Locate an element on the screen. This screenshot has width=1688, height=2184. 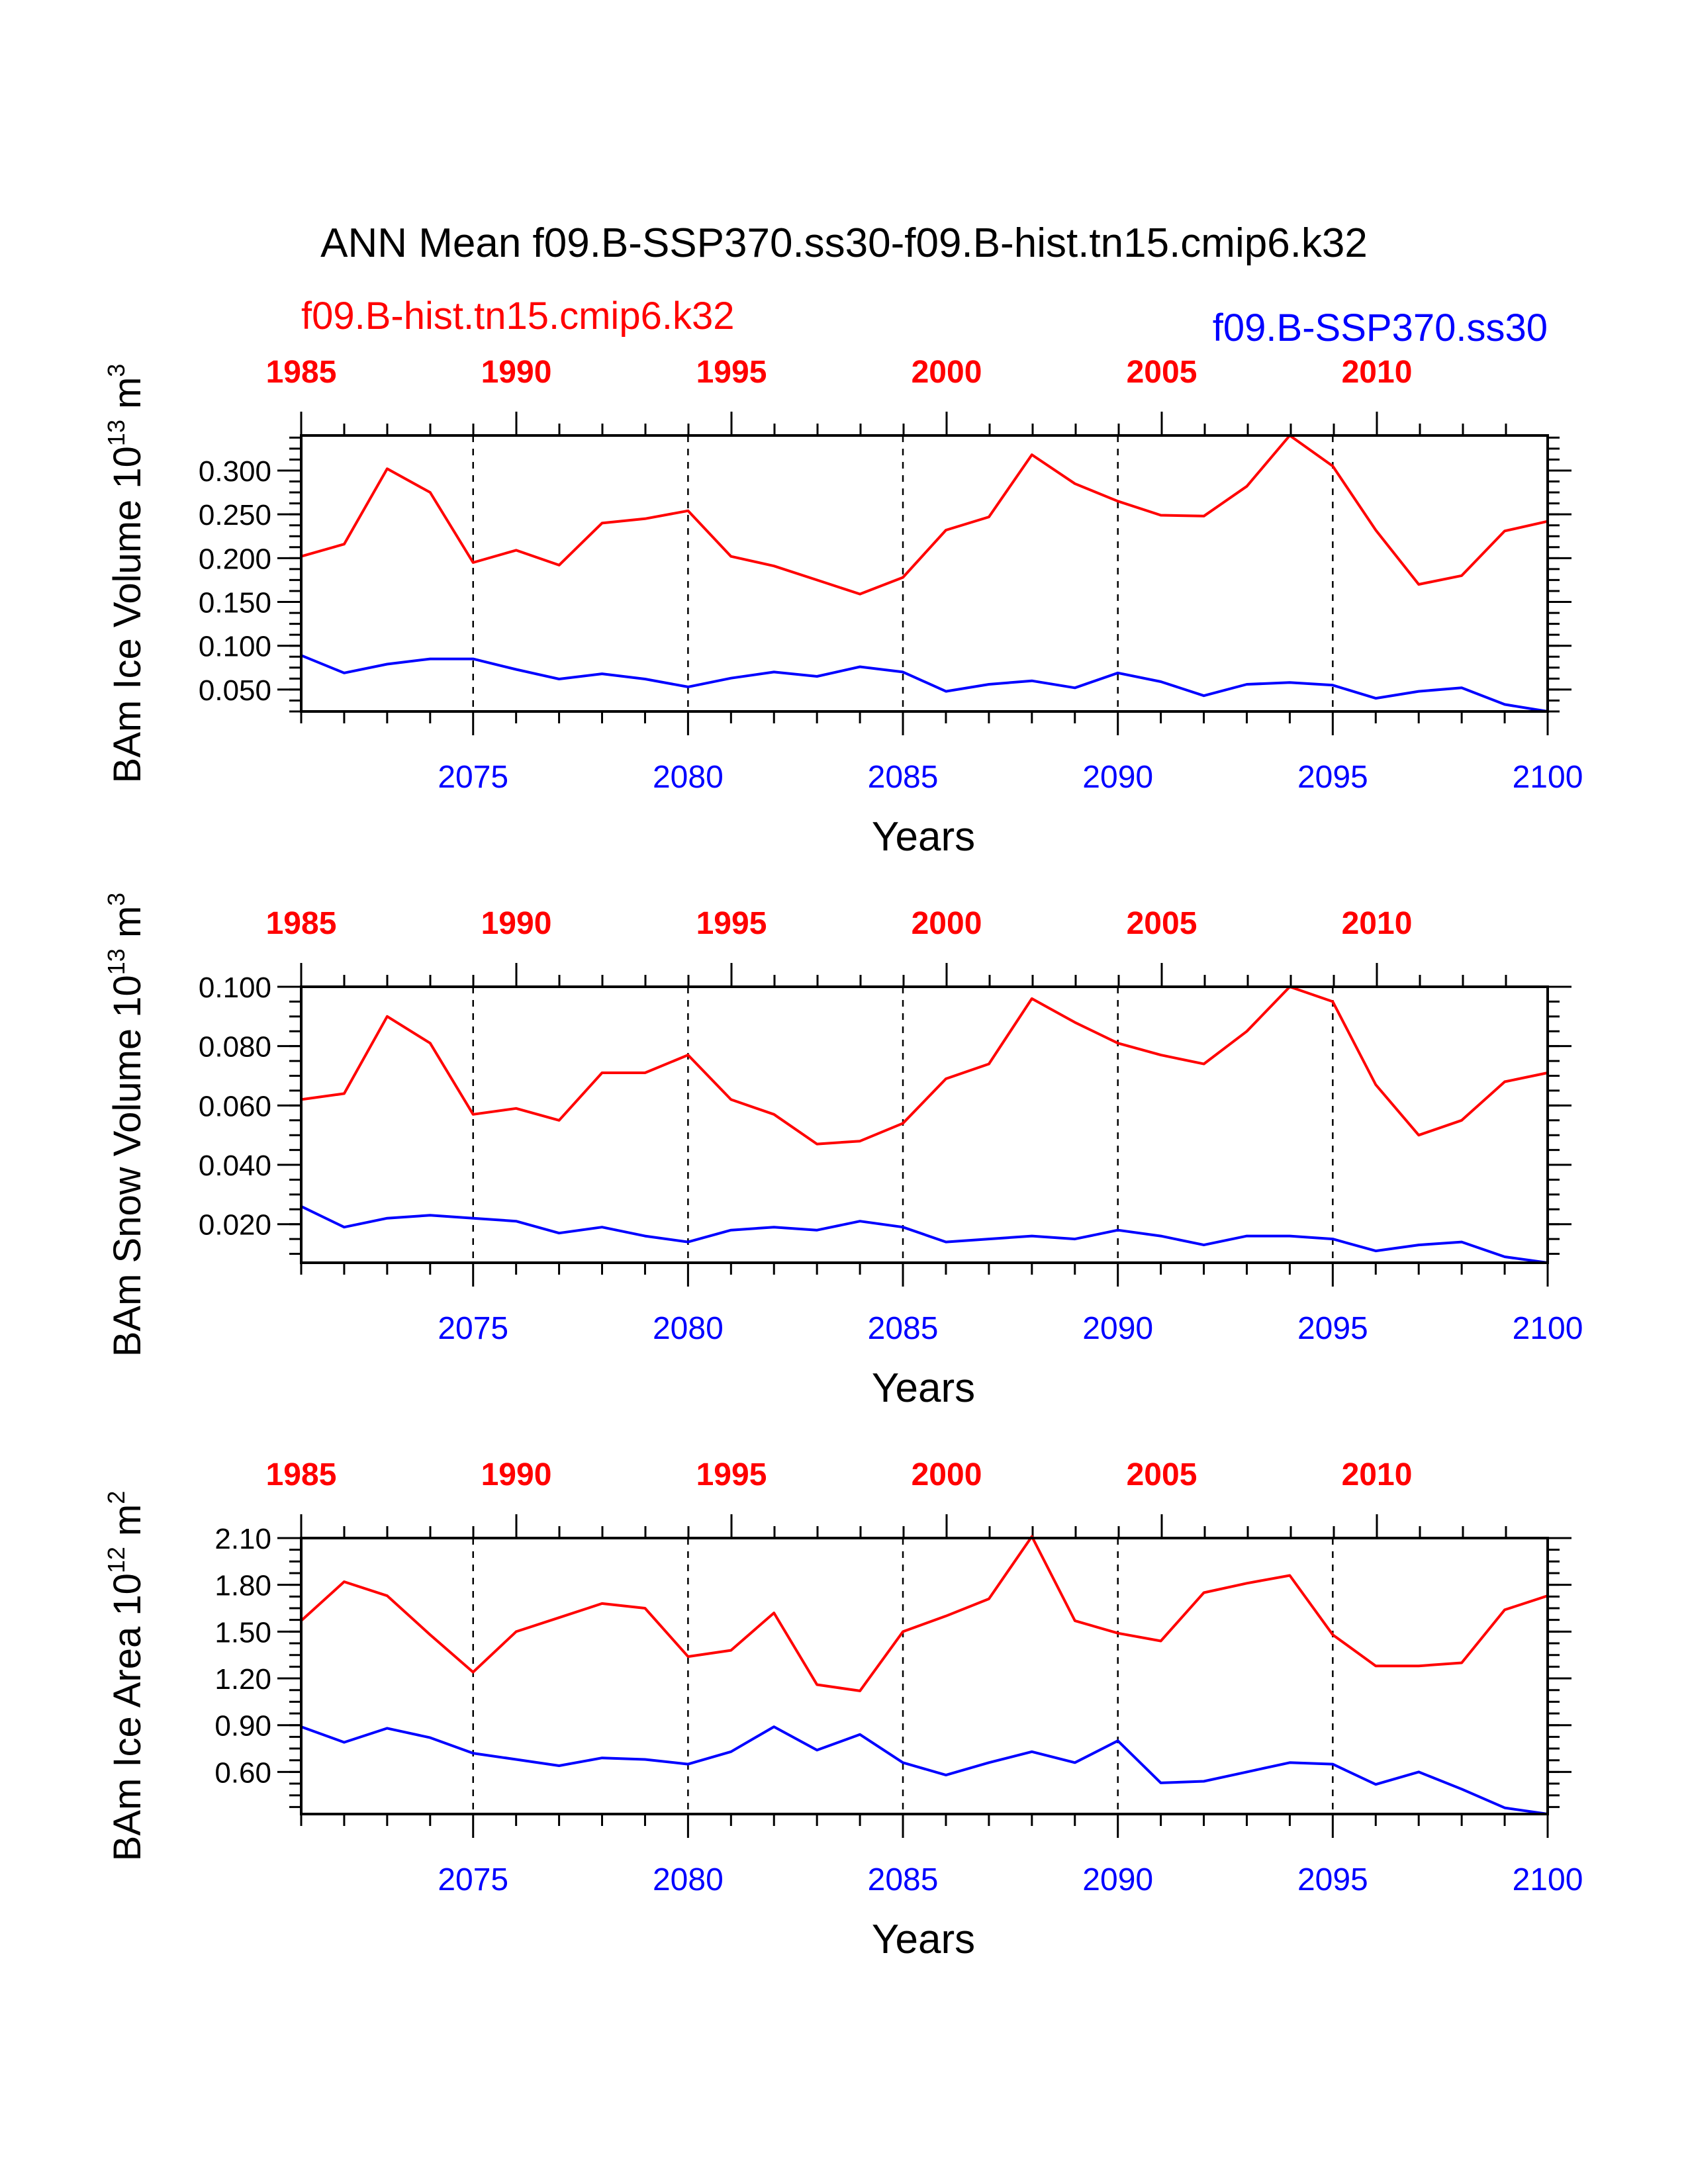
y-tick-label: 0.60 is located at coordinates (242, 1772).